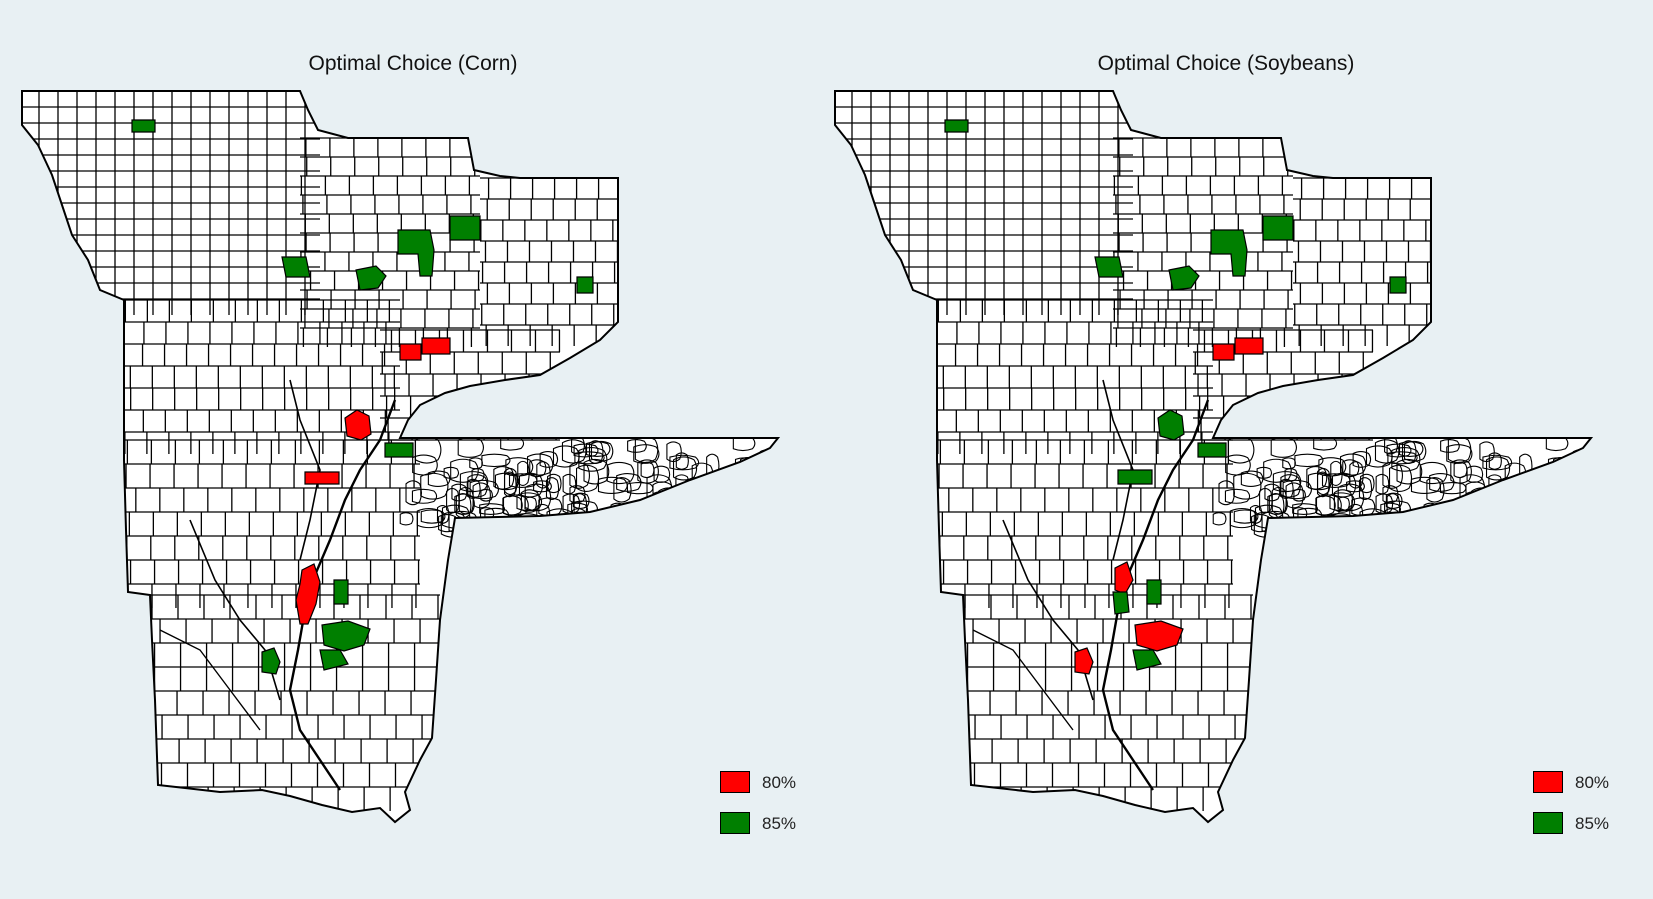  Describe the element at coordinates (413, 63) in the screenshot. I see `corn-map-title: Optimal Choice (Corn)` at that location.